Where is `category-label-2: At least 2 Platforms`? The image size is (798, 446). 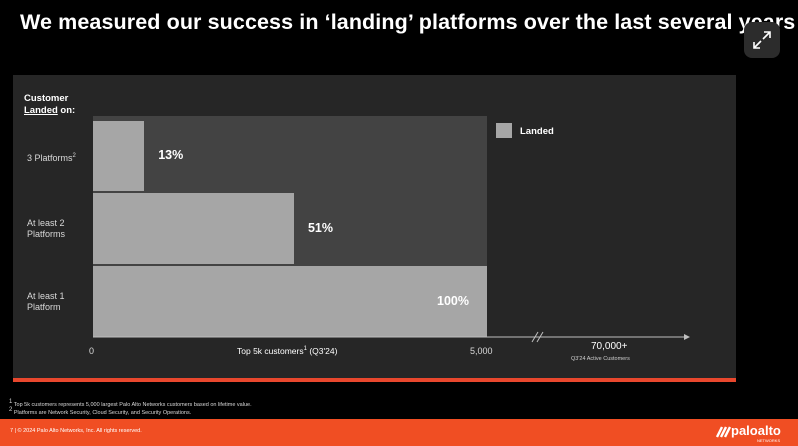 category-label-2: At least 2 Platforms is located at coordinates (46, 229).